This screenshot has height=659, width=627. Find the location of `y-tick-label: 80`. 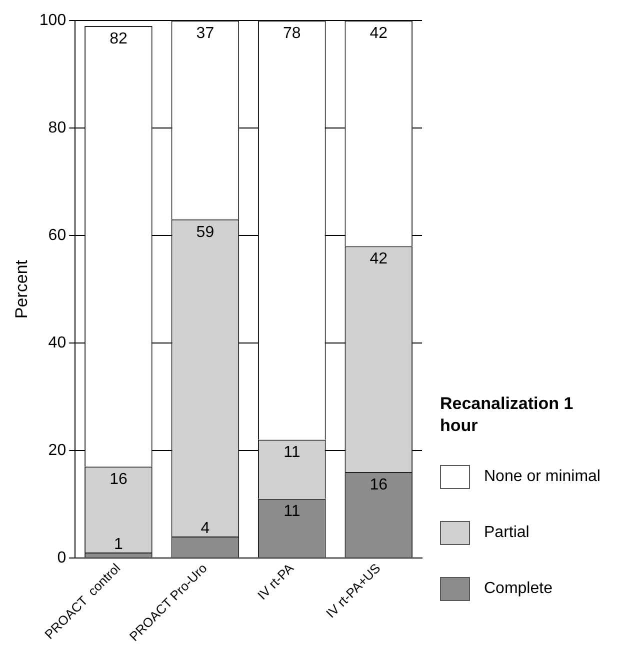

y-tick-label: 80 is located at coordinates (57, 127).